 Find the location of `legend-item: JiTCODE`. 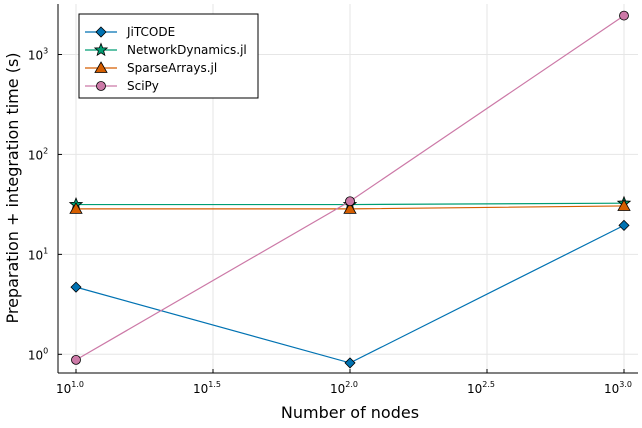

legend-item: JiTCODE is located at coordinates (130, 32).